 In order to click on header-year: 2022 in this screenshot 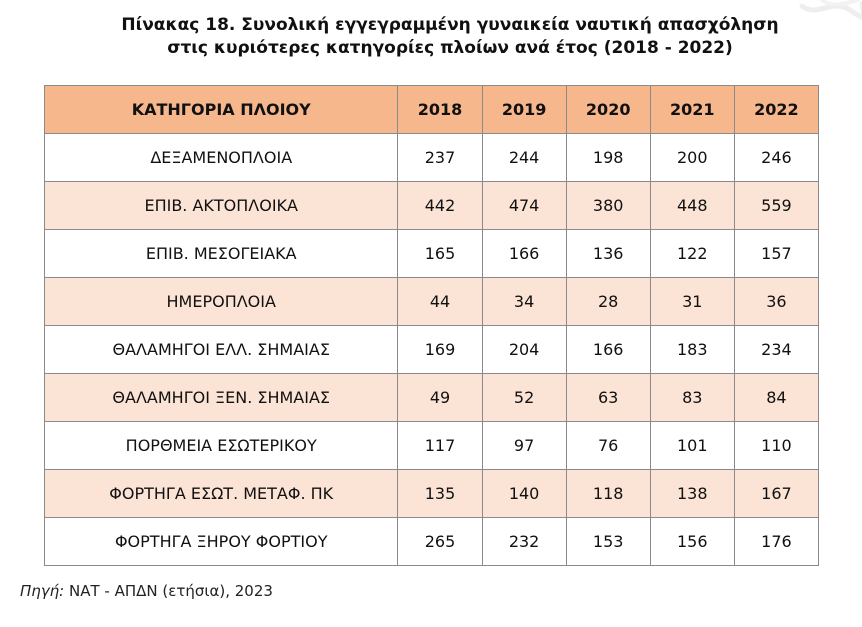, I will do `click(776, 109)`.